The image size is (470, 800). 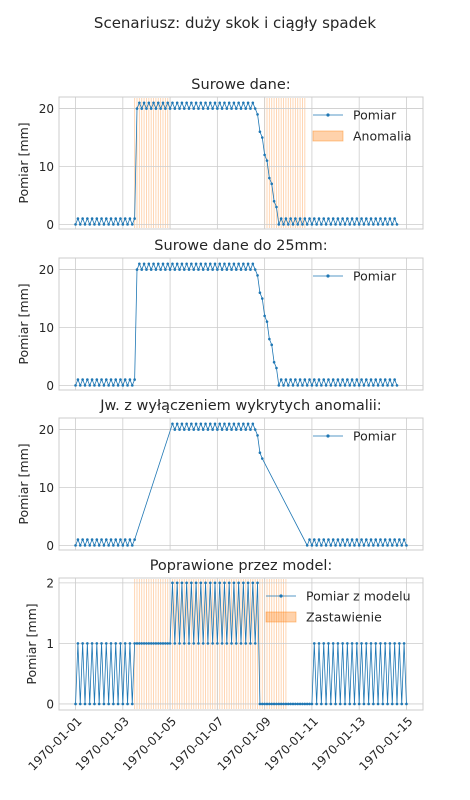 What do you see at coordinates (328, 136) in the screenshot?
I see `legend-band-swatch` at bounding box center [328, 136].